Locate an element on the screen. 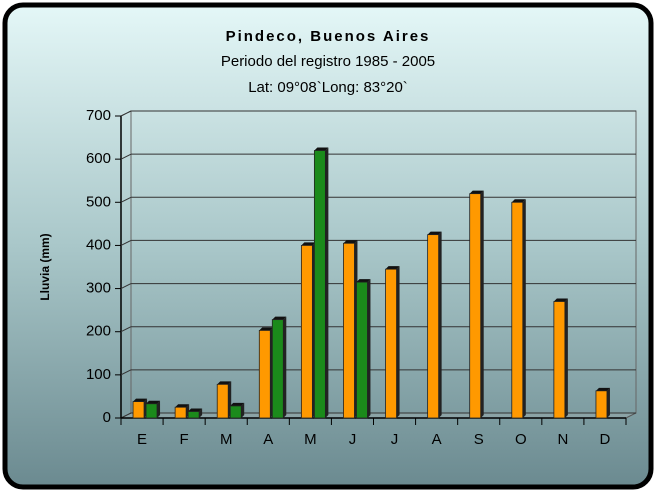 This screenshot has height=497, width=656. x-tick-label: S is located at coordinates (479, 439).